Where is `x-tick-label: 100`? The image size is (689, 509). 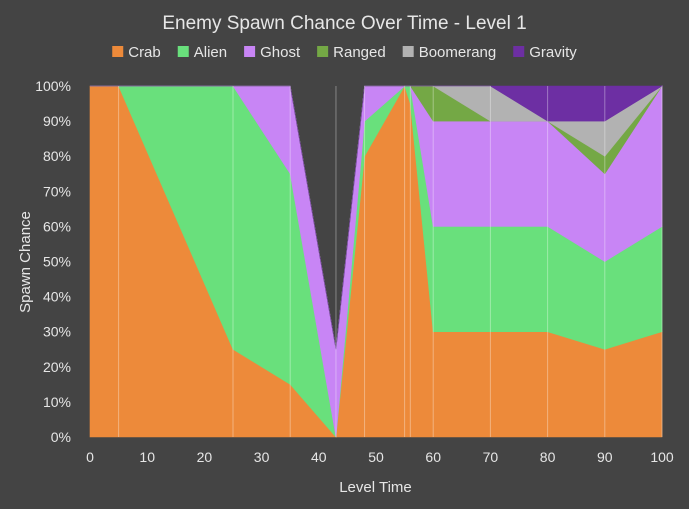 x-tick-label: 100 is located at coordinates (662, 457).